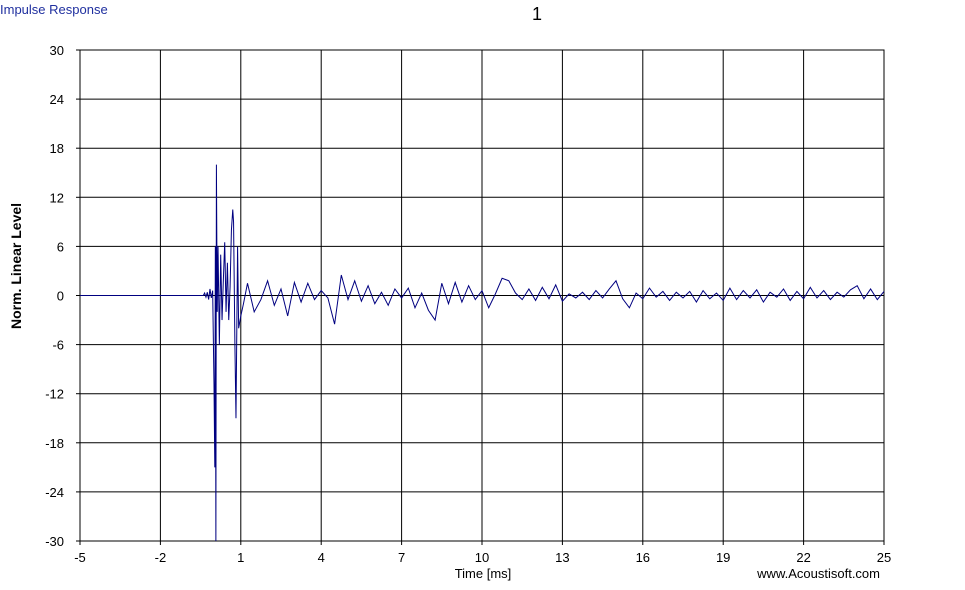 The height and width of the screenshot is (590, 965). Describe the element at coordinates (80, 557) in the screenshot. I see `x-tick-label: -5` at that location.